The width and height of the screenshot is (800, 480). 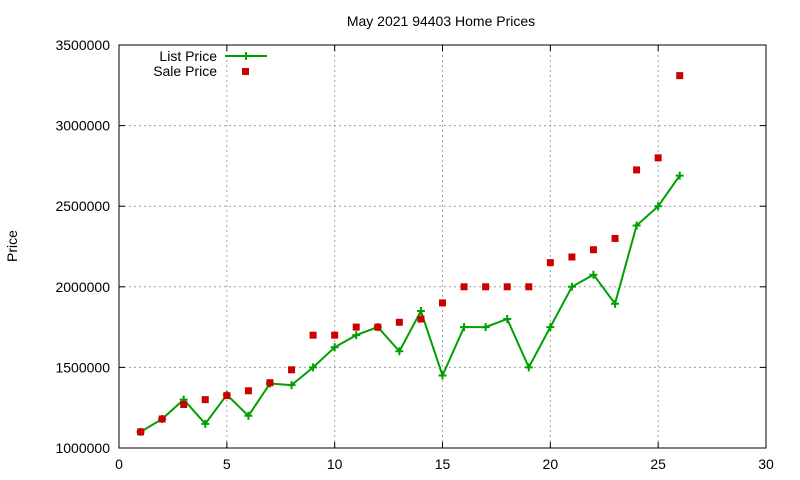 I want to click on y-tick-label: 2500000, so click(x=82, y=206).